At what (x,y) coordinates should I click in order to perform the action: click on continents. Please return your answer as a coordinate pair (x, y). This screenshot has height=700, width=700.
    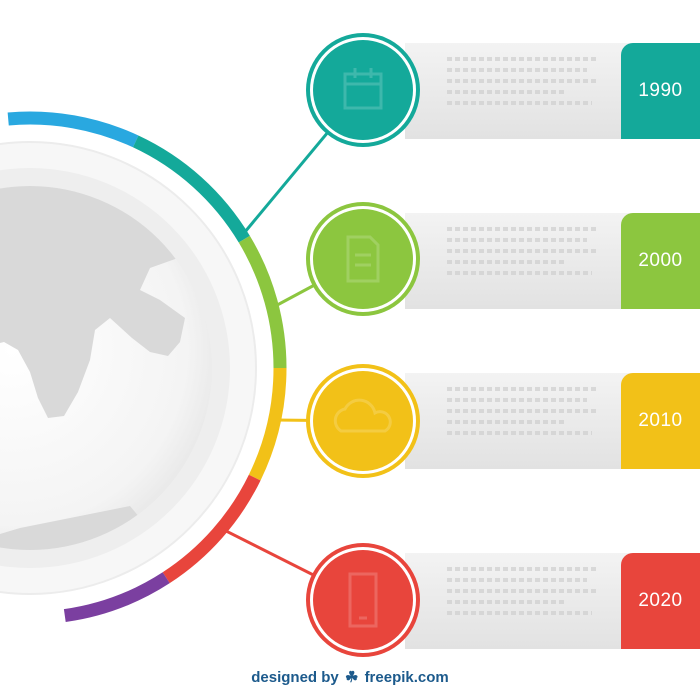
    Looking at the image, I should click on (98, 368).